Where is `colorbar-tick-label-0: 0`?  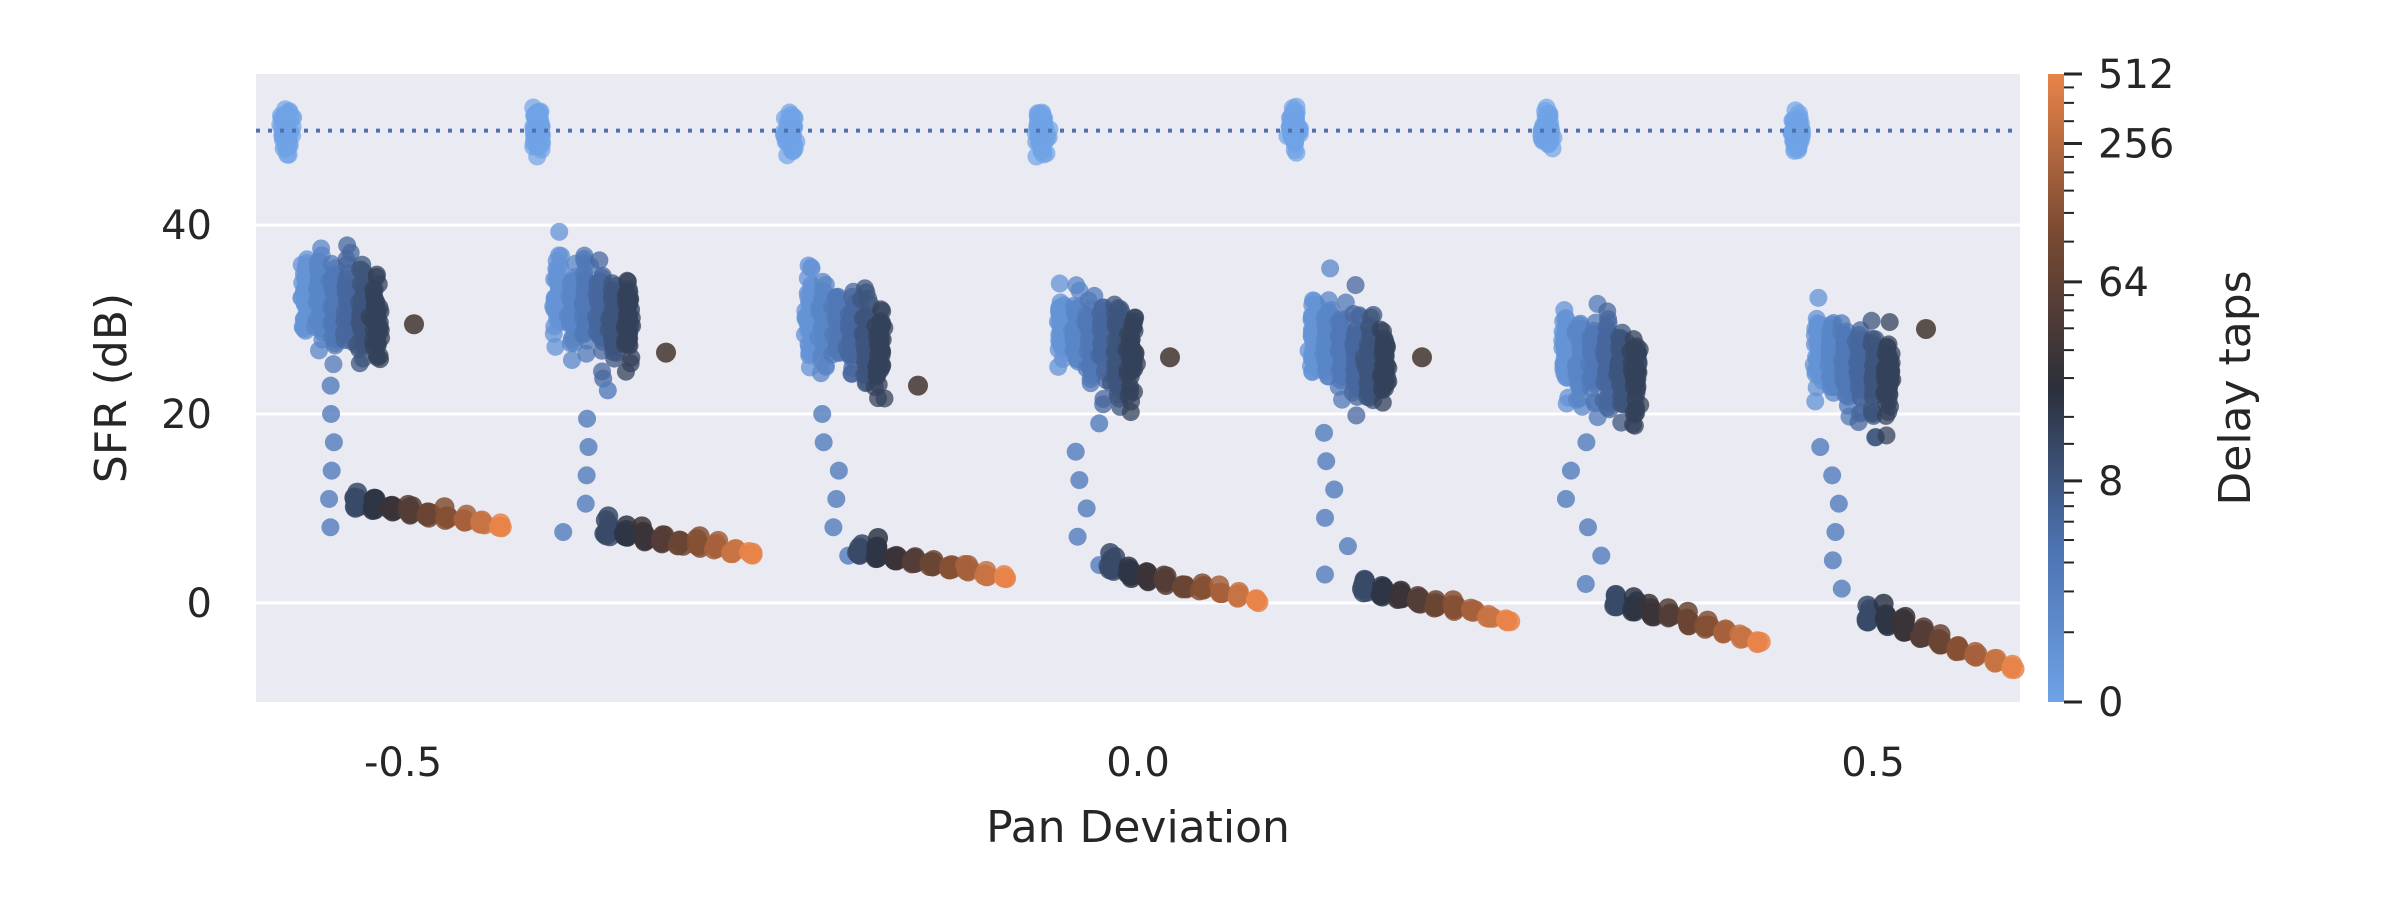
colorbar-tick-label-0: 0 is located at coordinates (2110, 703).